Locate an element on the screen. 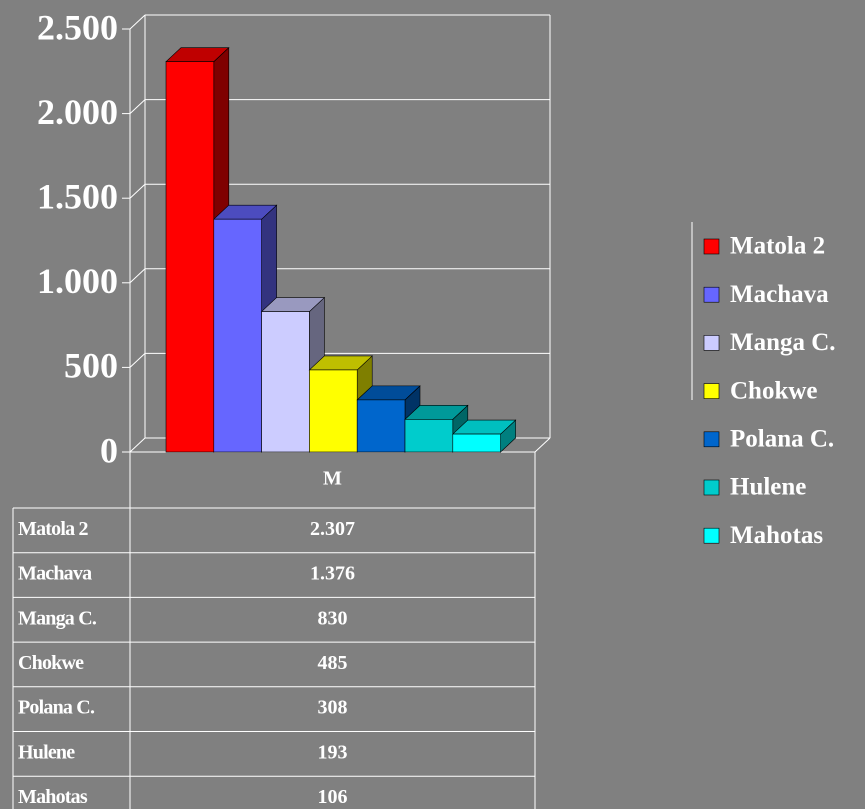 This screenshot has width=865, height=809. table-row-label: Mahotas is located at coordinates (53, 797).